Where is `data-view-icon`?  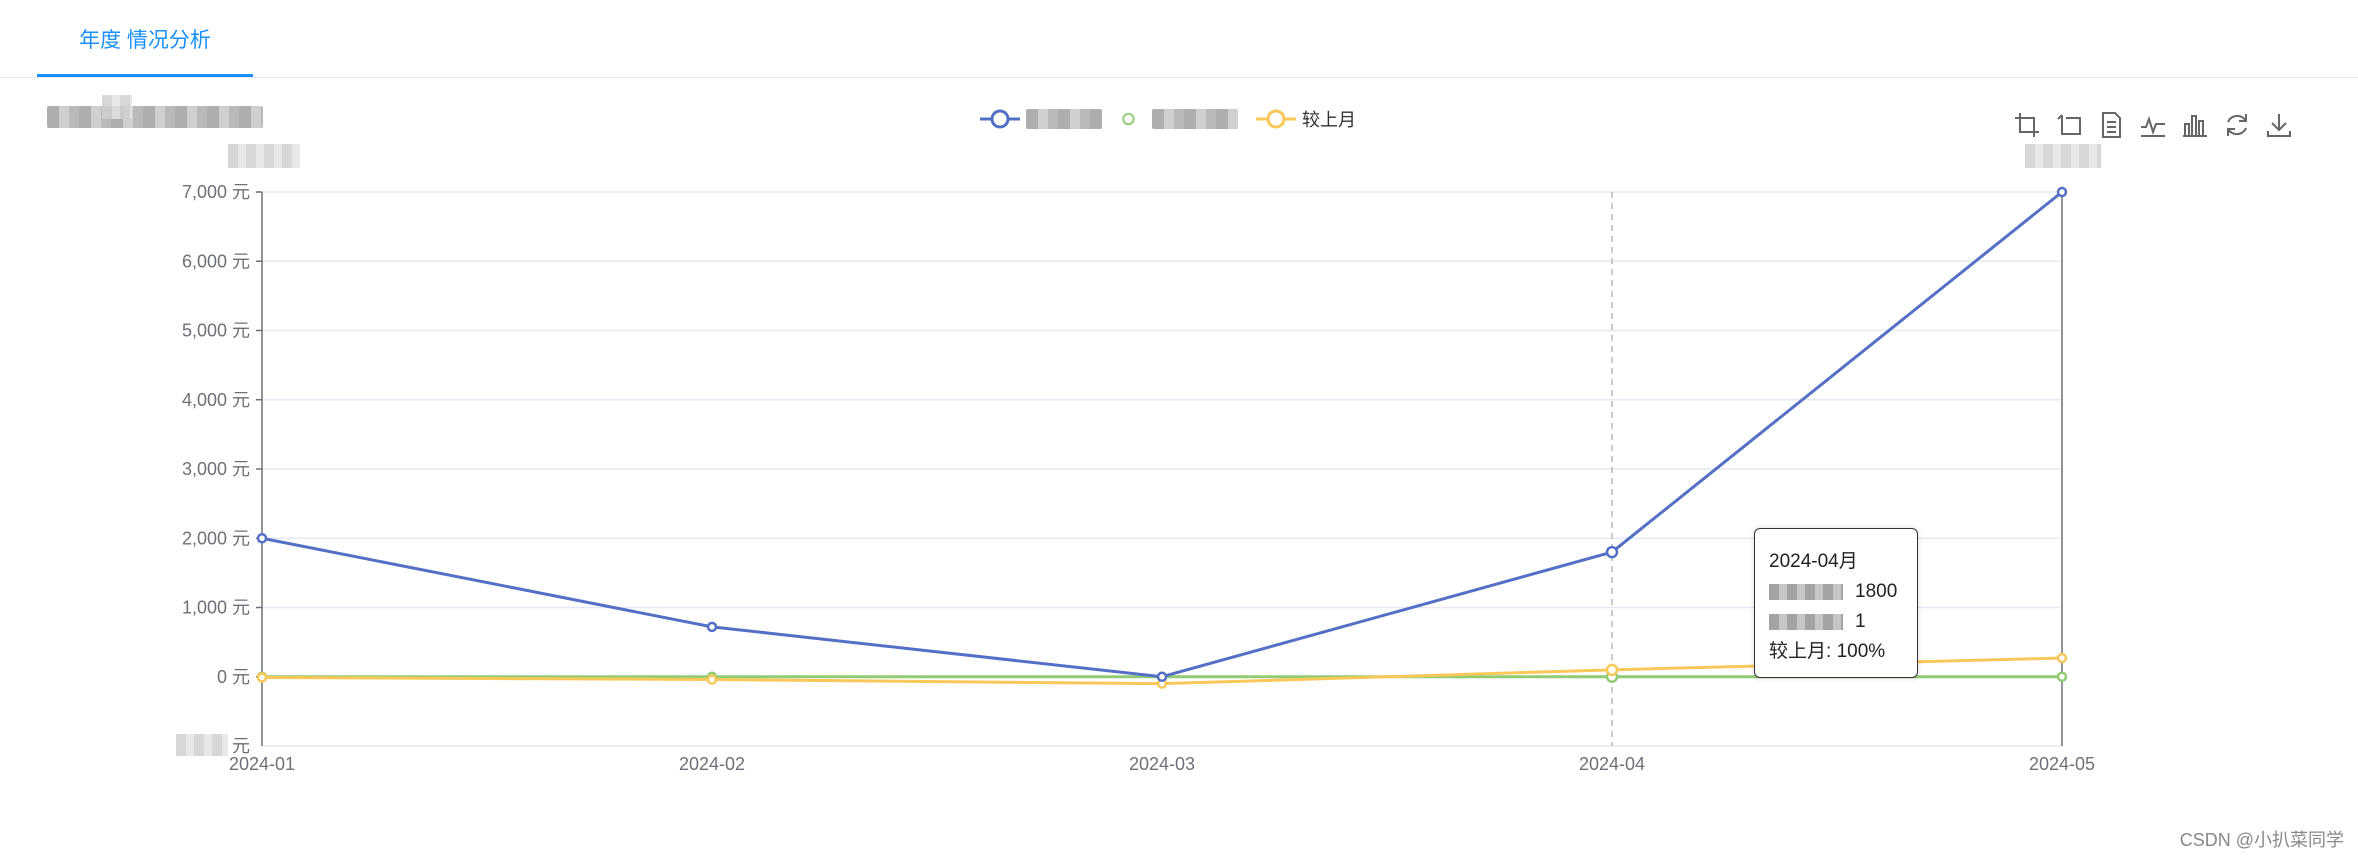 data-view-icon is located at coordinates (2111, 125).